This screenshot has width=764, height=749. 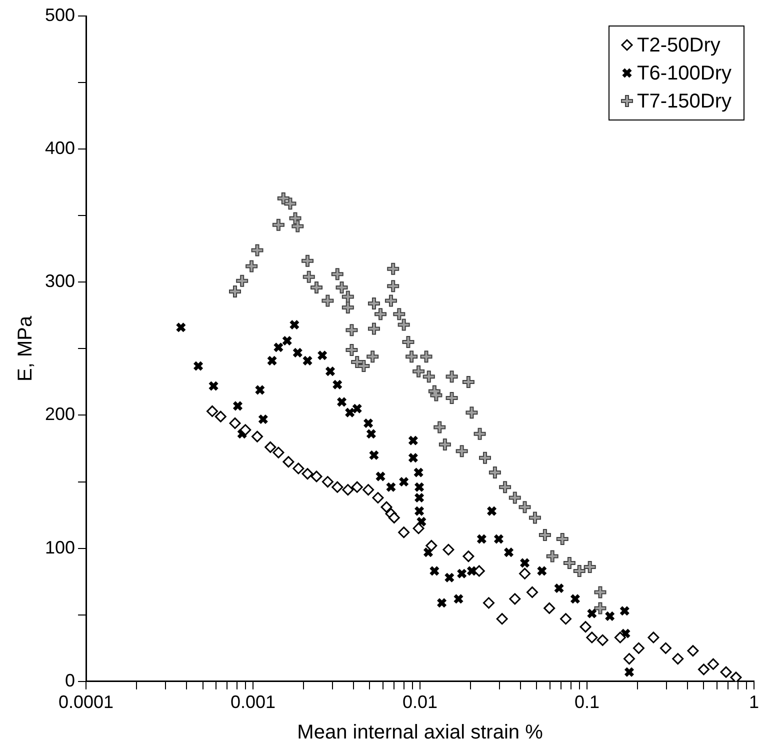 I want to click on x-tick-label: 0.001, so click(x=253, y=702).